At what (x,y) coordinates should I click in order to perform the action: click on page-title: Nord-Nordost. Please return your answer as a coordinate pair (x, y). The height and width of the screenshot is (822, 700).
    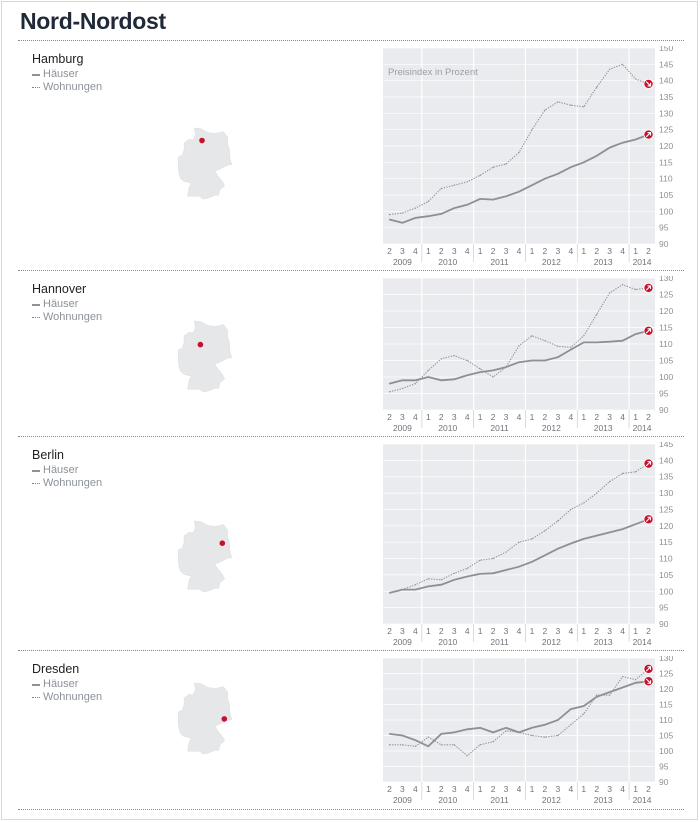
    Looking at the image, I should click on (93, 21).